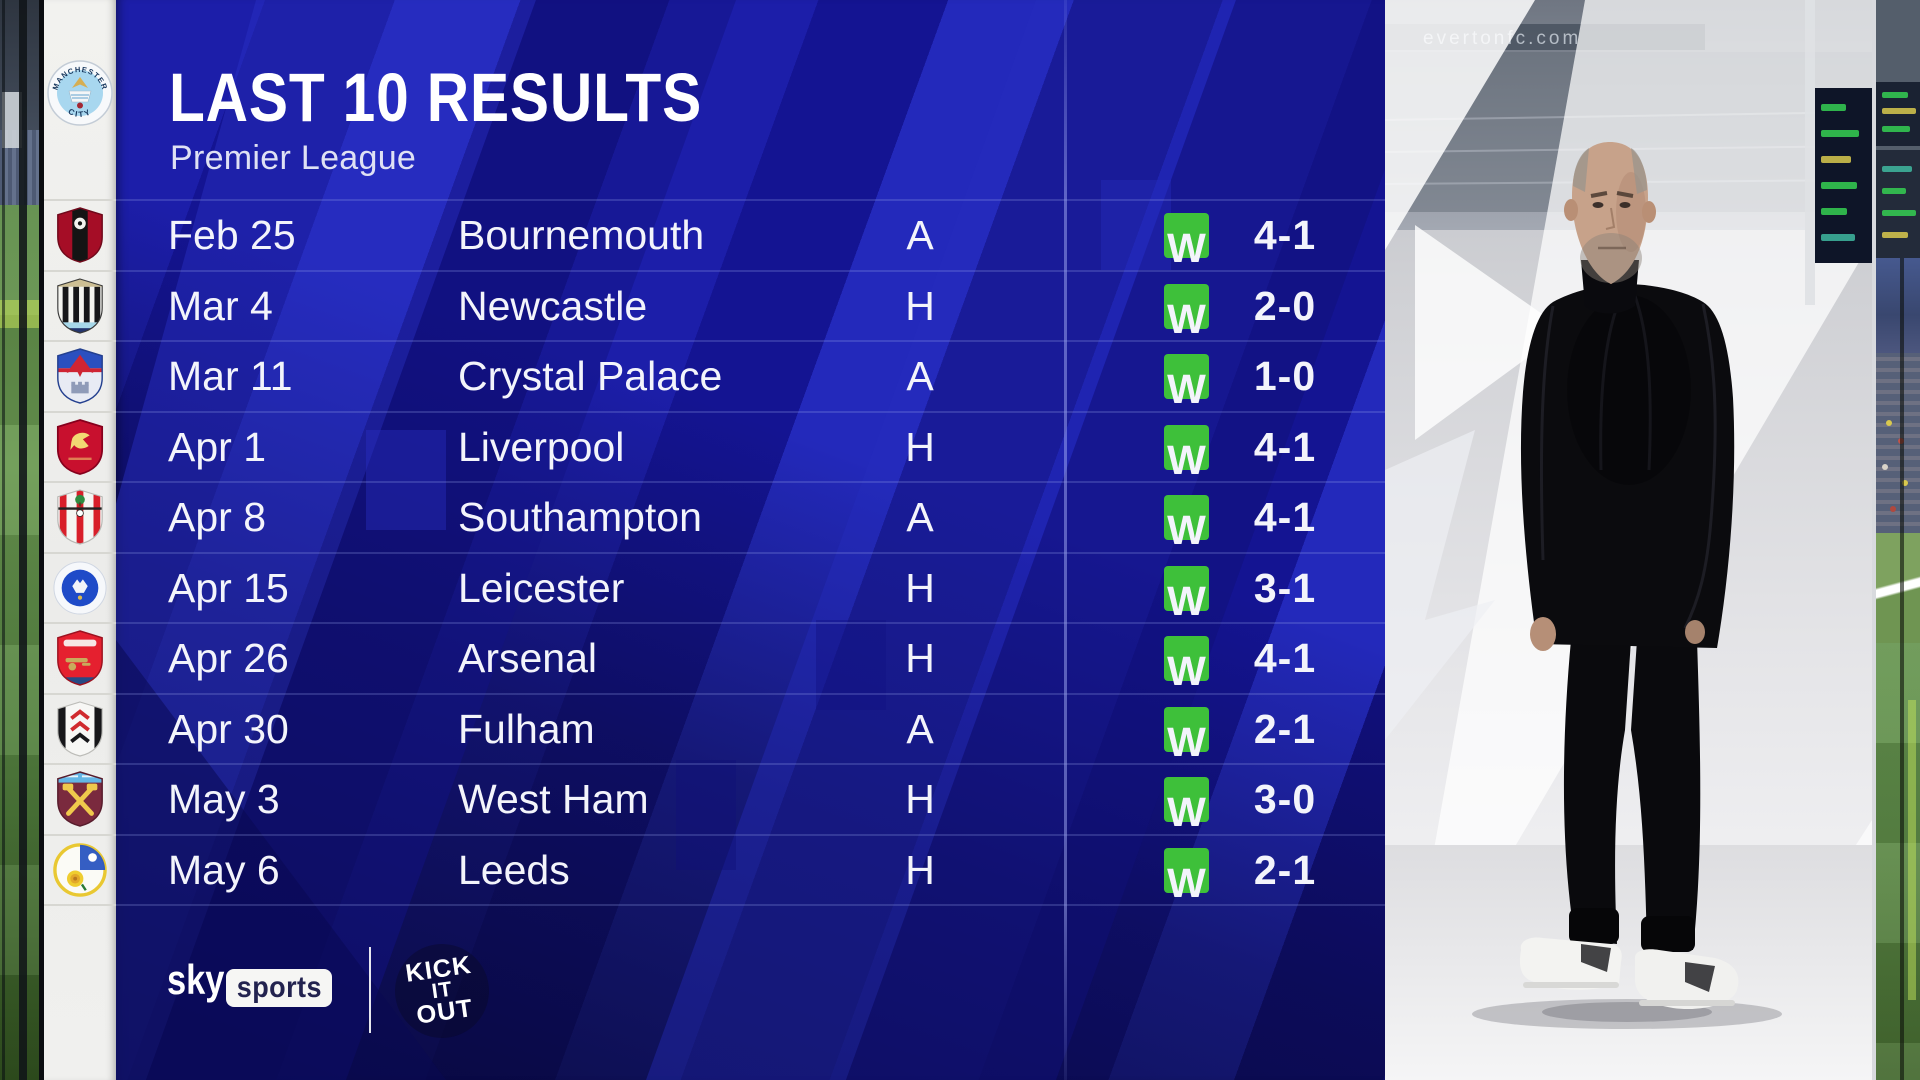  Describe the element at coordinates (217, 517) in the screenshot. I see `match-date: Apr 8` at that location.